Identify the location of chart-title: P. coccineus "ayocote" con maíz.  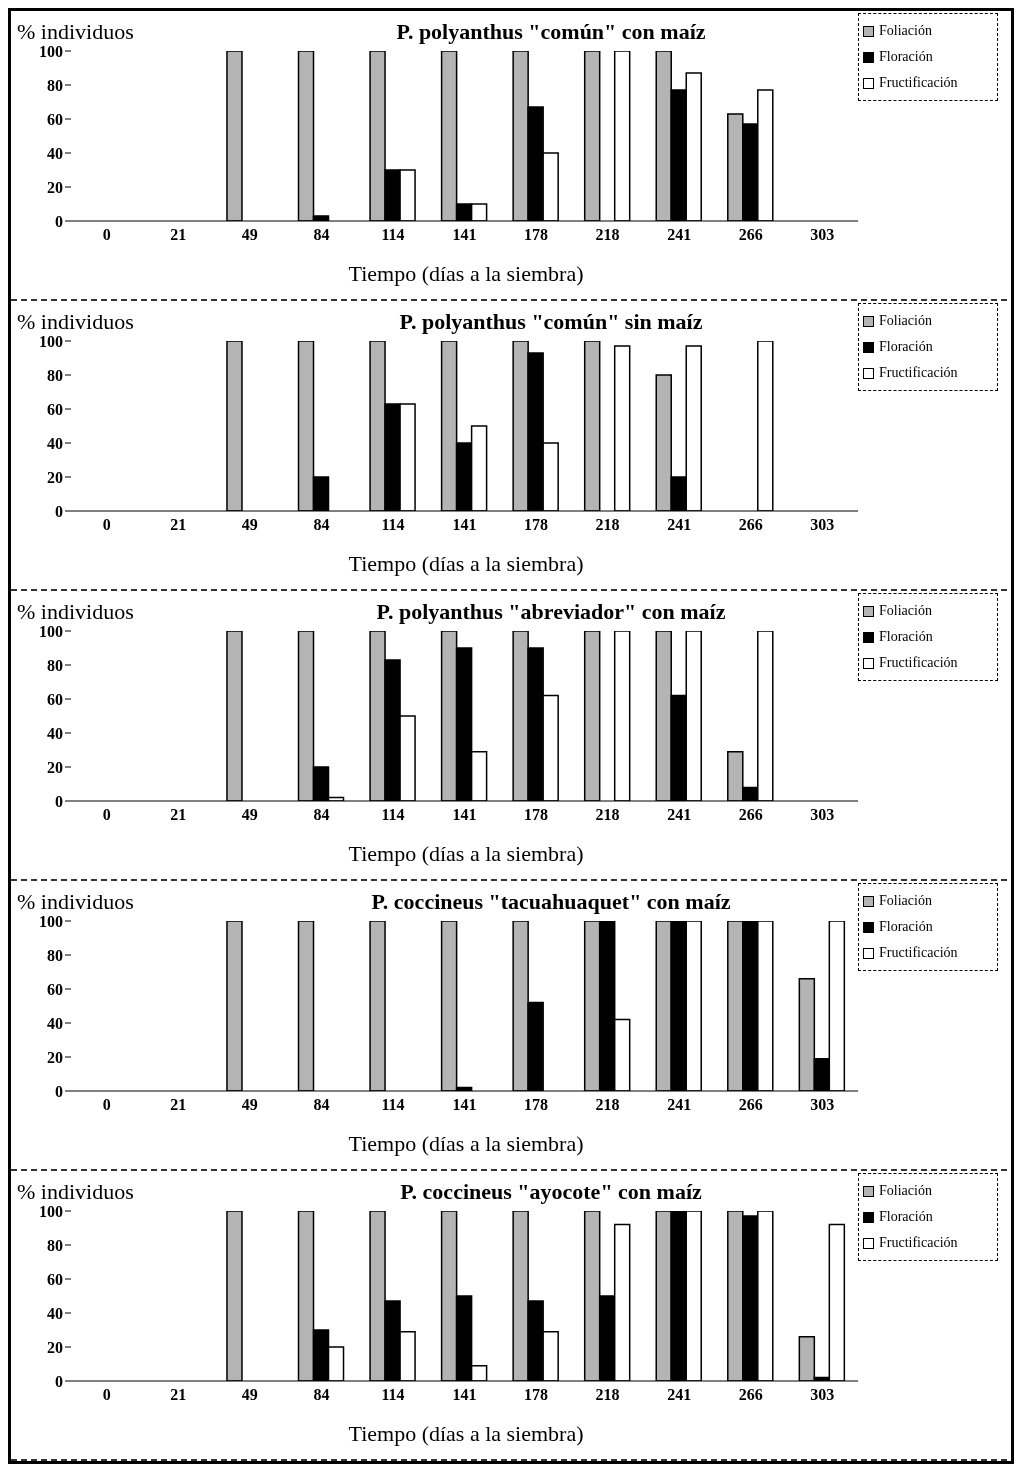
(551, 1192).